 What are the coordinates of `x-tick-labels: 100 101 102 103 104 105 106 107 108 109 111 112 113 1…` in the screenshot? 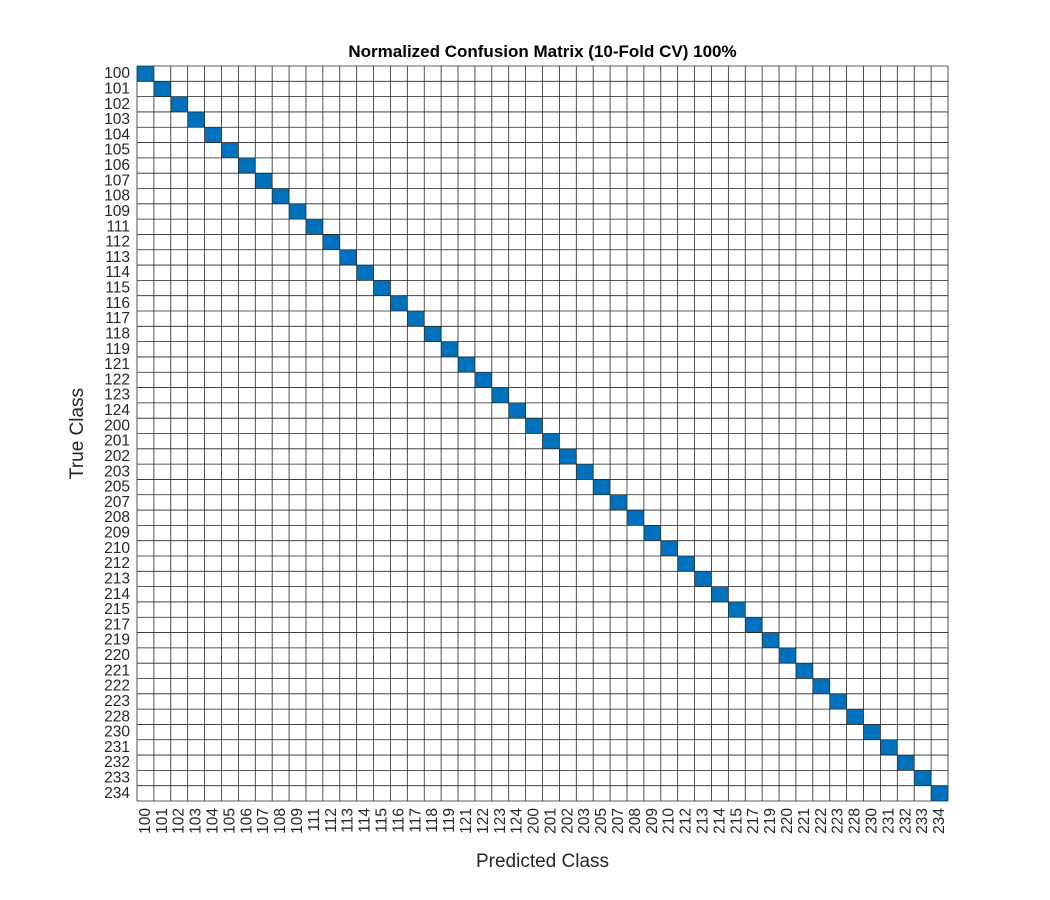 It's located at (542, 821).